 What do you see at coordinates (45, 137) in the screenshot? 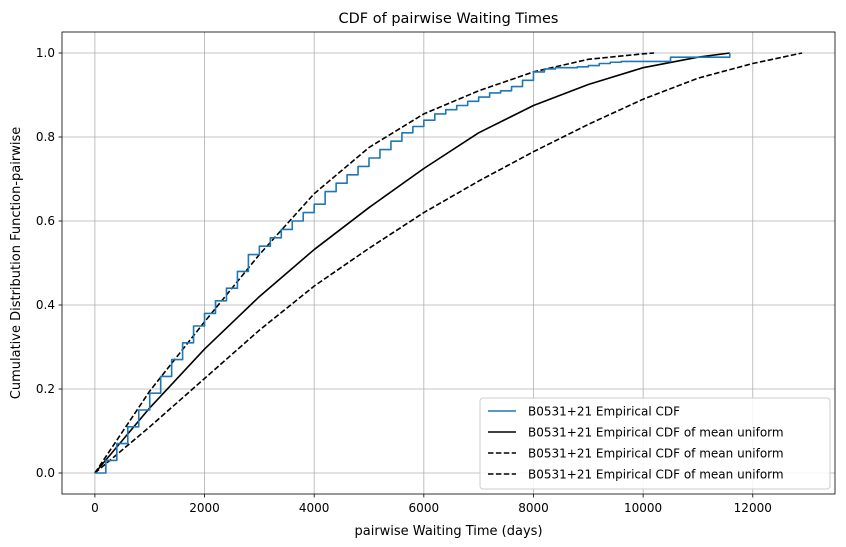
I see `y-tick-label: 0.8` at bounding box center [45, 137].